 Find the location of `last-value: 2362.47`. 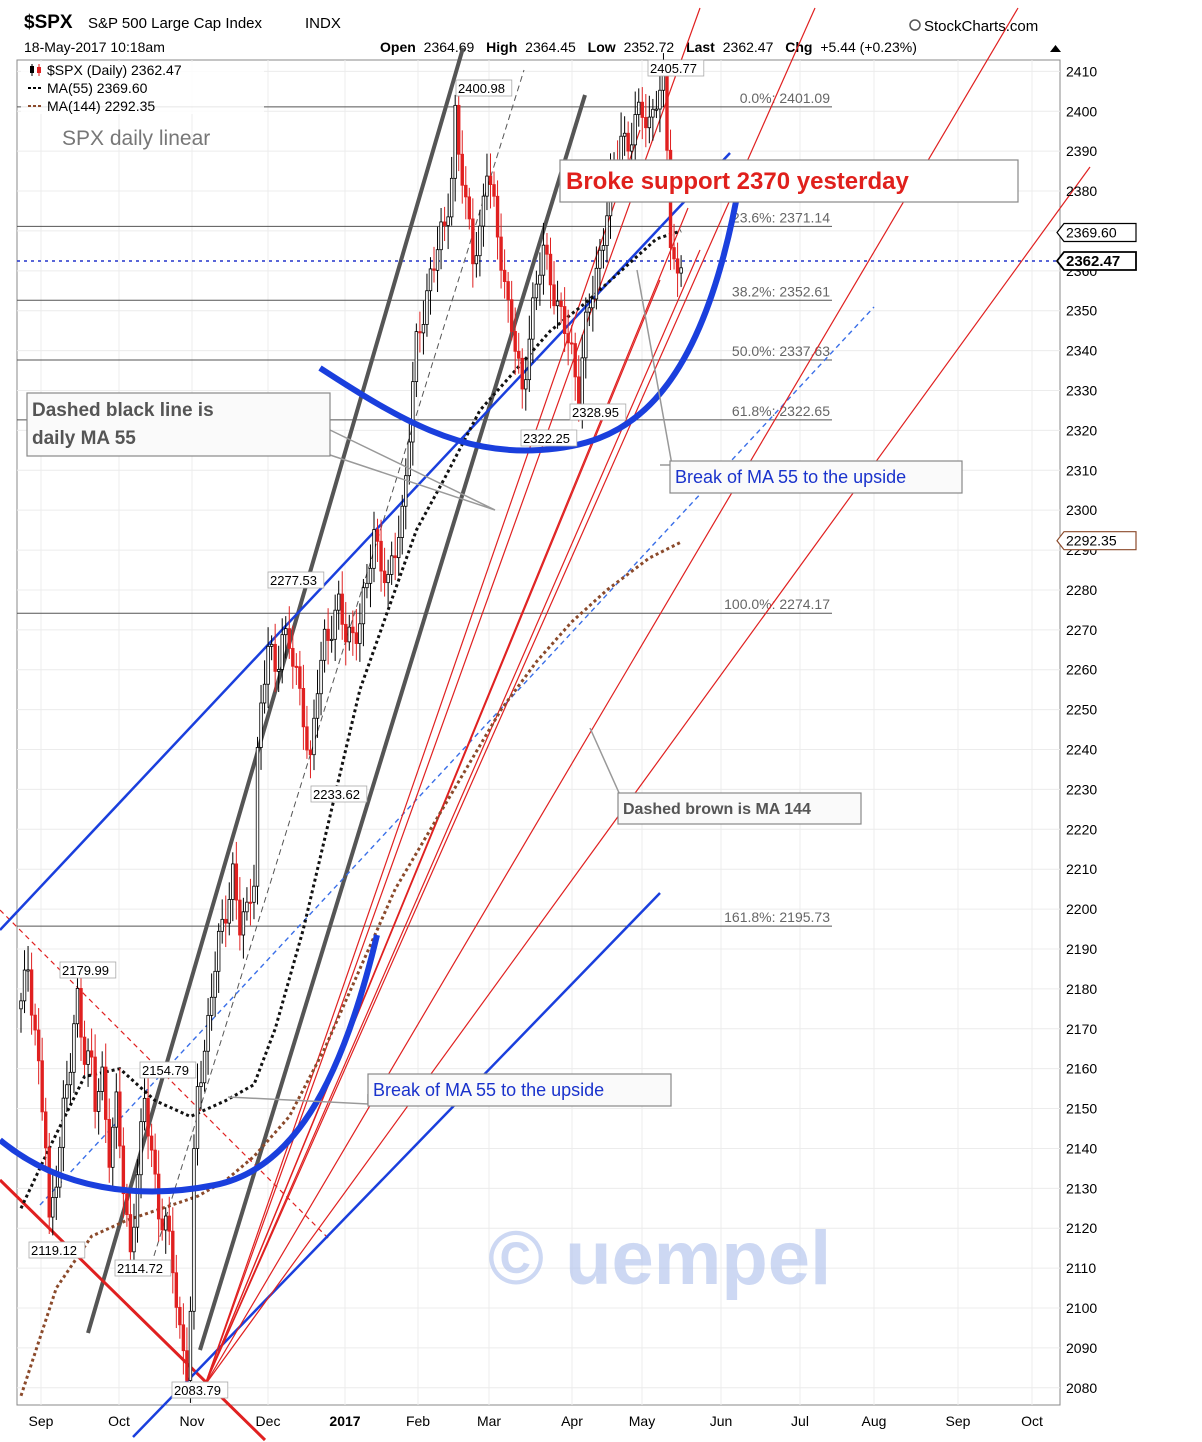

last-value: 2362.47 is located at coordinates (748, 47).